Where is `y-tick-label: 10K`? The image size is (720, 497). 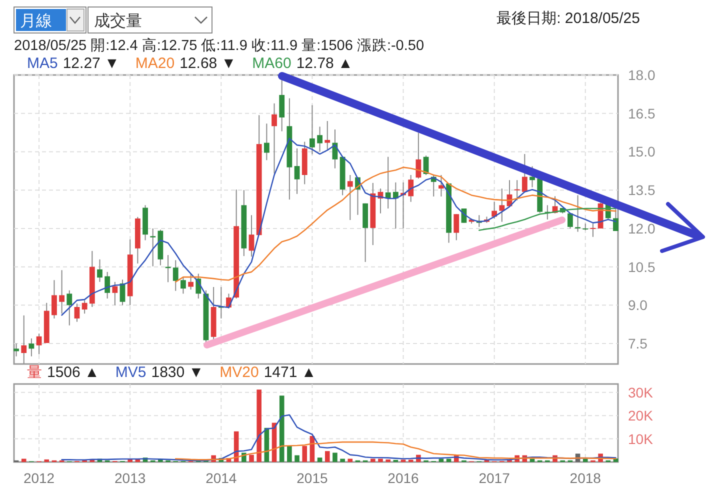
y-tick-label: 10K is located at coordinates (641, 438).